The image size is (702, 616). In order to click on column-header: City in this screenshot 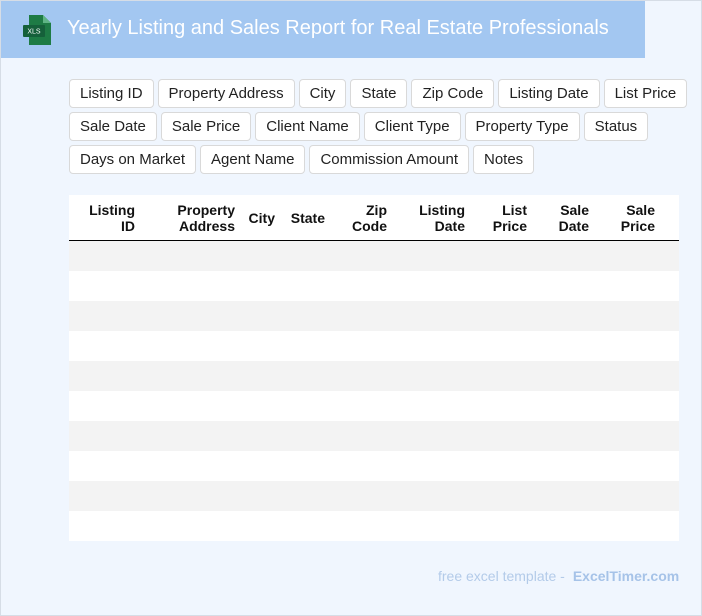, I will do `click(261, 218)`.